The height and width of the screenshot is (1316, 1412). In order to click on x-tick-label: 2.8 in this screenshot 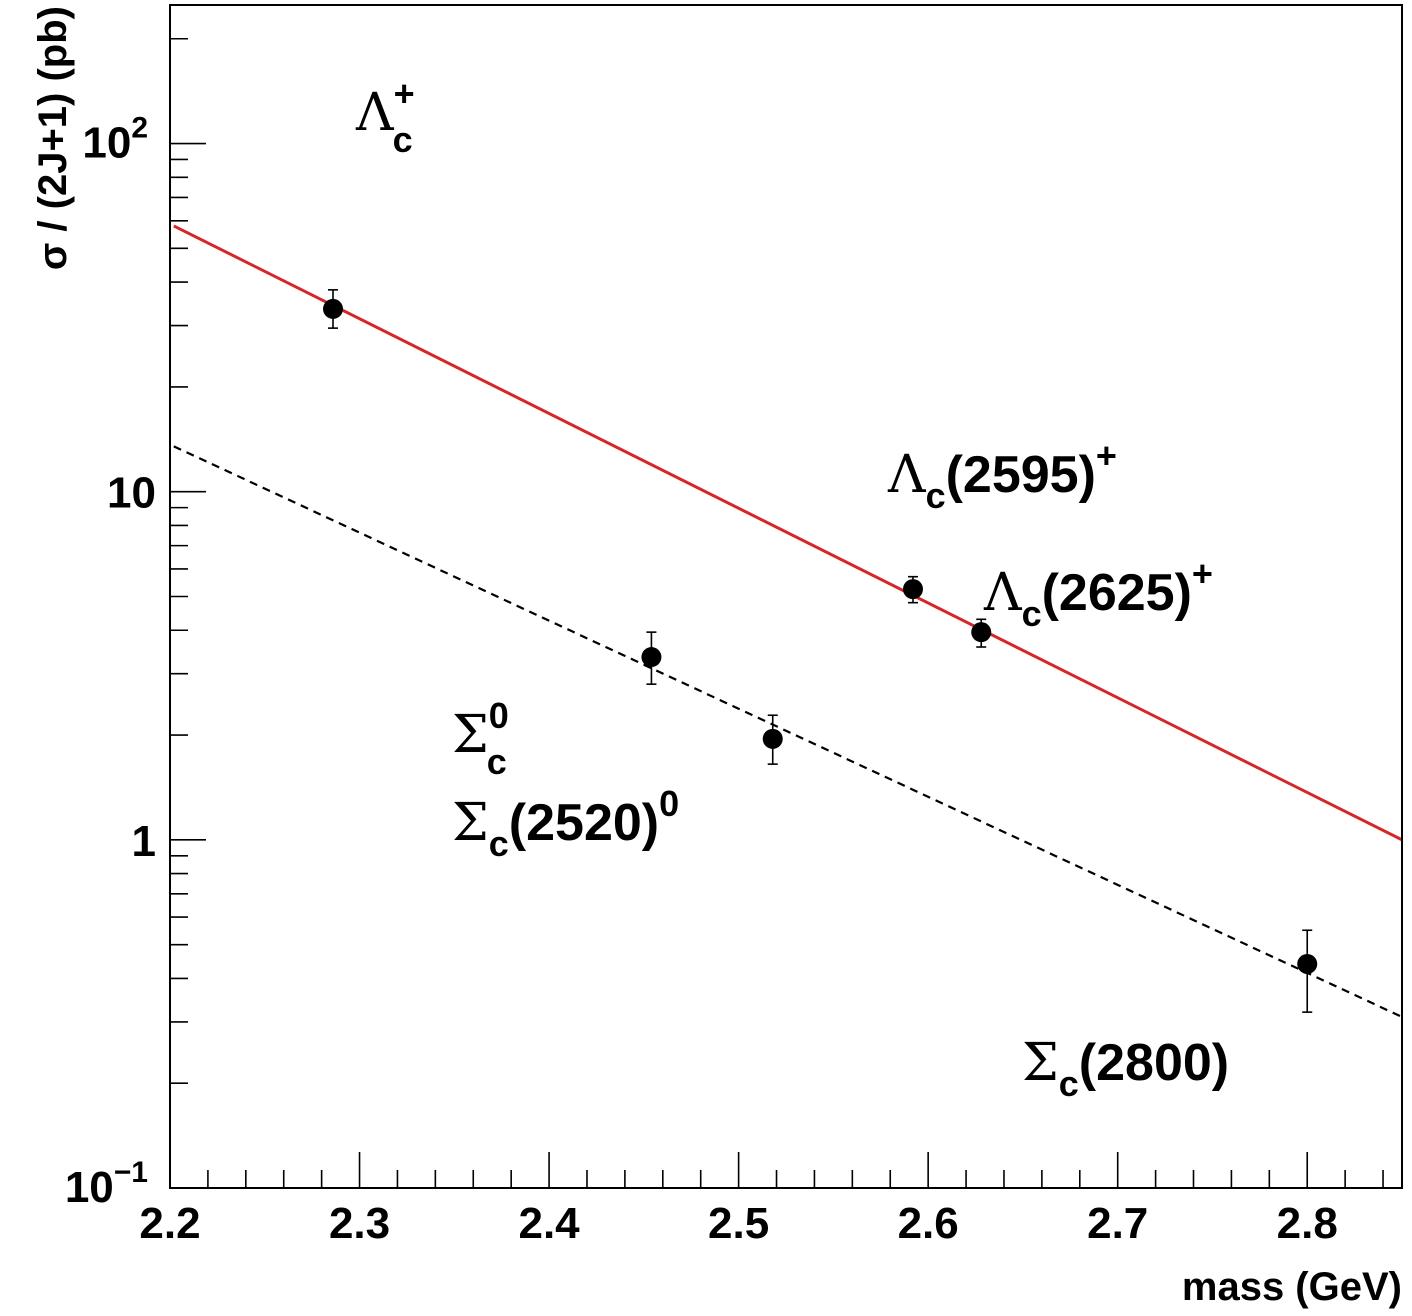, I will do `click(1307, 1223)`.